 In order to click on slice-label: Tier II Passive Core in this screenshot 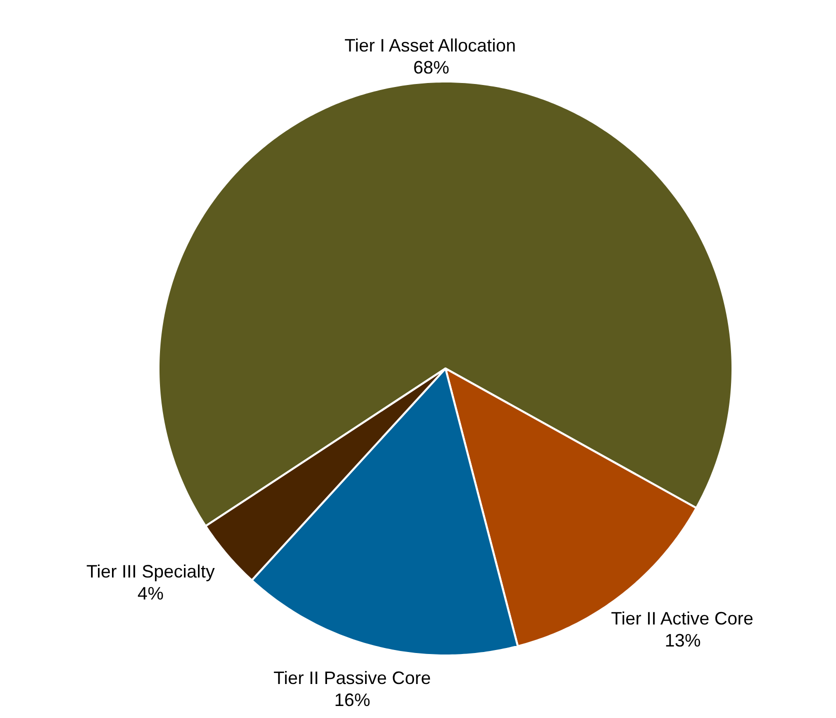, I will do `click(352, 678)`.